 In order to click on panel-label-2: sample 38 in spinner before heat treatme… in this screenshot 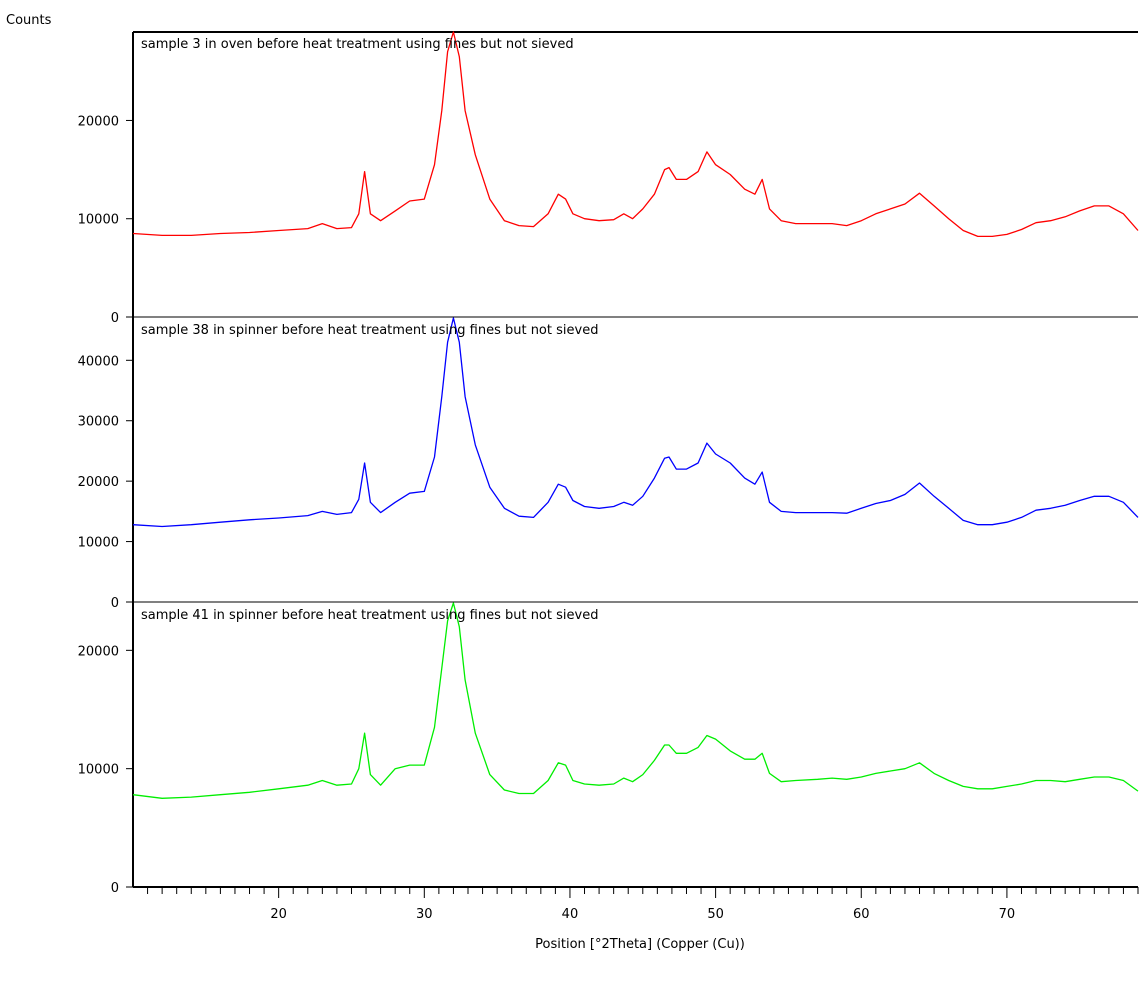, I will do `click(369, 330)`.